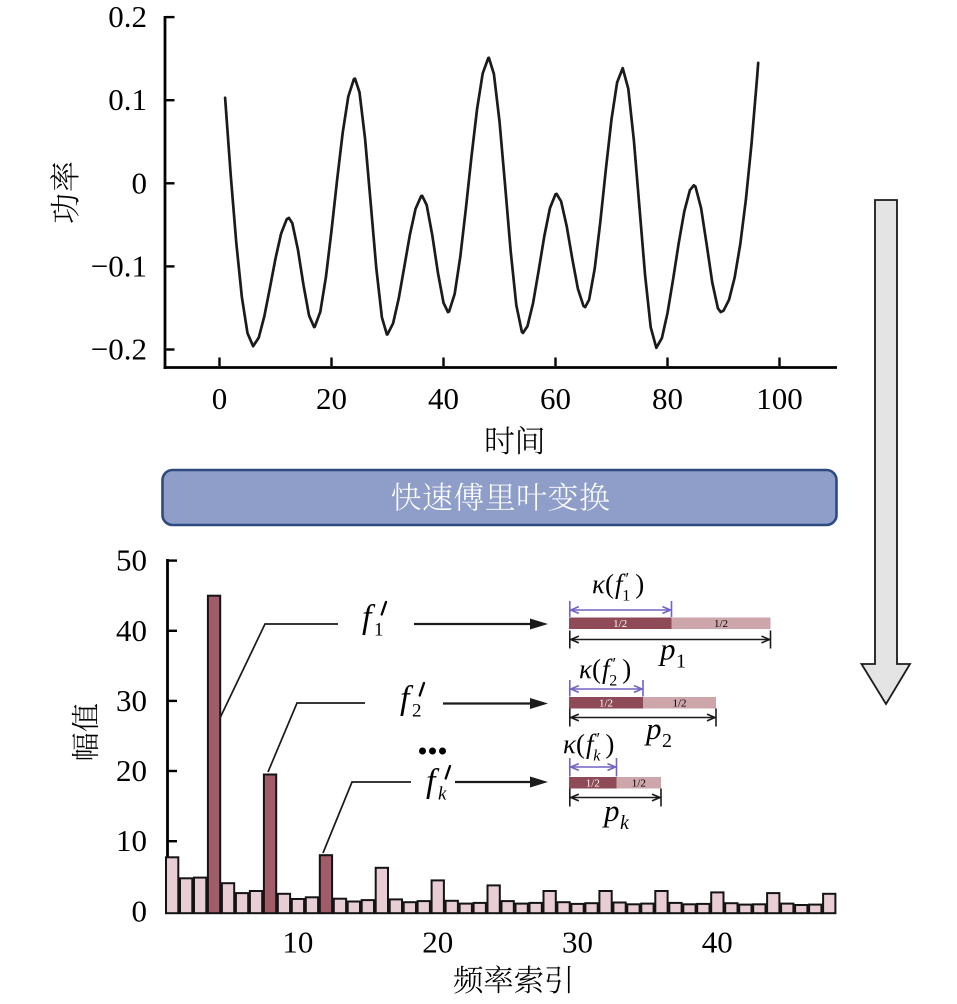  I want to click on svg-text: 0.1, so click(127, 99).